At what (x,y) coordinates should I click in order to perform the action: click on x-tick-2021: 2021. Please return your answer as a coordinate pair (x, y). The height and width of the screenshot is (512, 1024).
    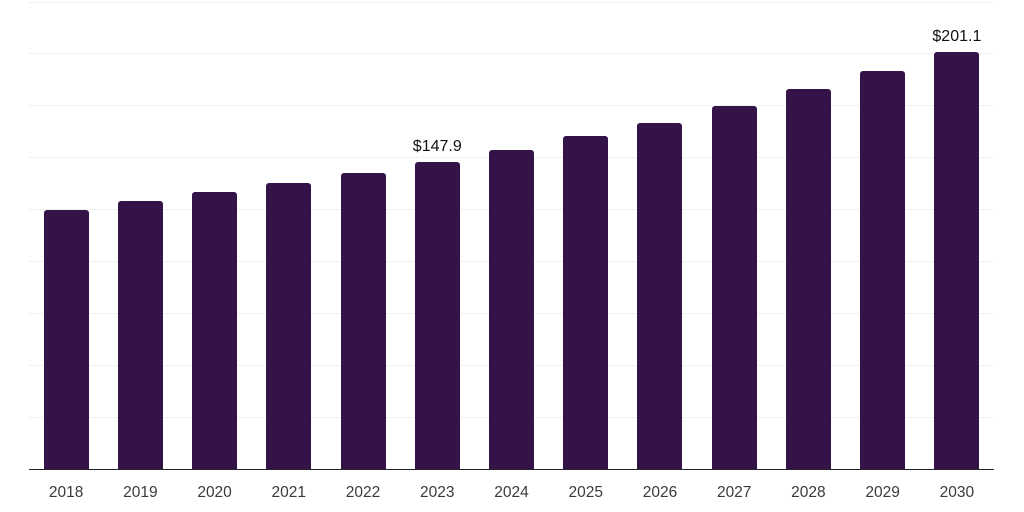
    Looking at the image, I should click on (289, 492).